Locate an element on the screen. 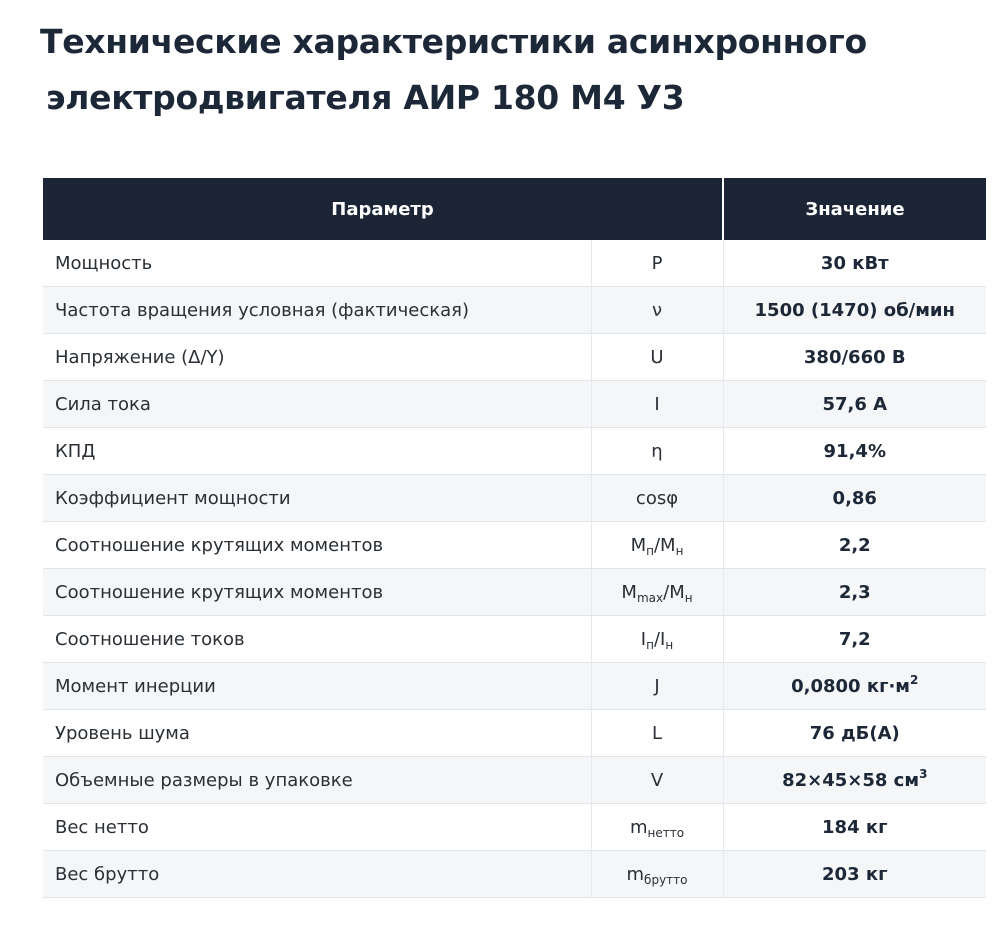 The image size is (1000, 944). value-cell: 184 кг is located at coordinates (855, 827).